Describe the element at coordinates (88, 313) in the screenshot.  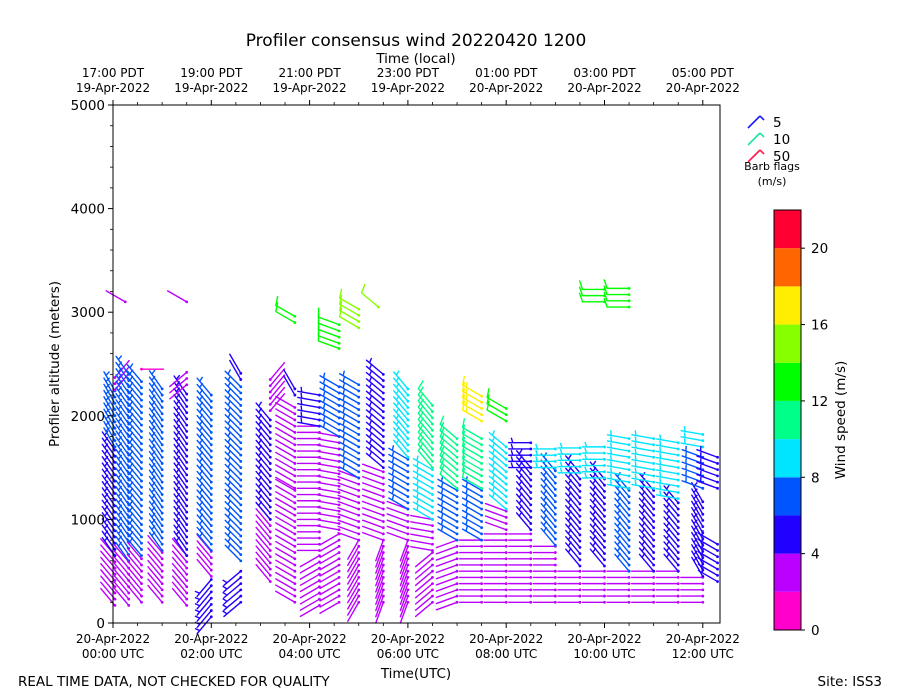
I see `y-tick-label: 3000` at that location.